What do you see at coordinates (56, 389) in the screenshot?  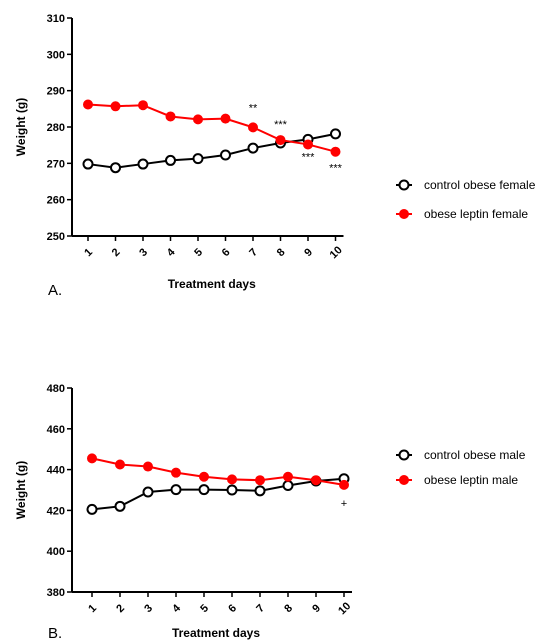 I see `panel-b-y-tick-label: 480` at bounding box center [56, 389].